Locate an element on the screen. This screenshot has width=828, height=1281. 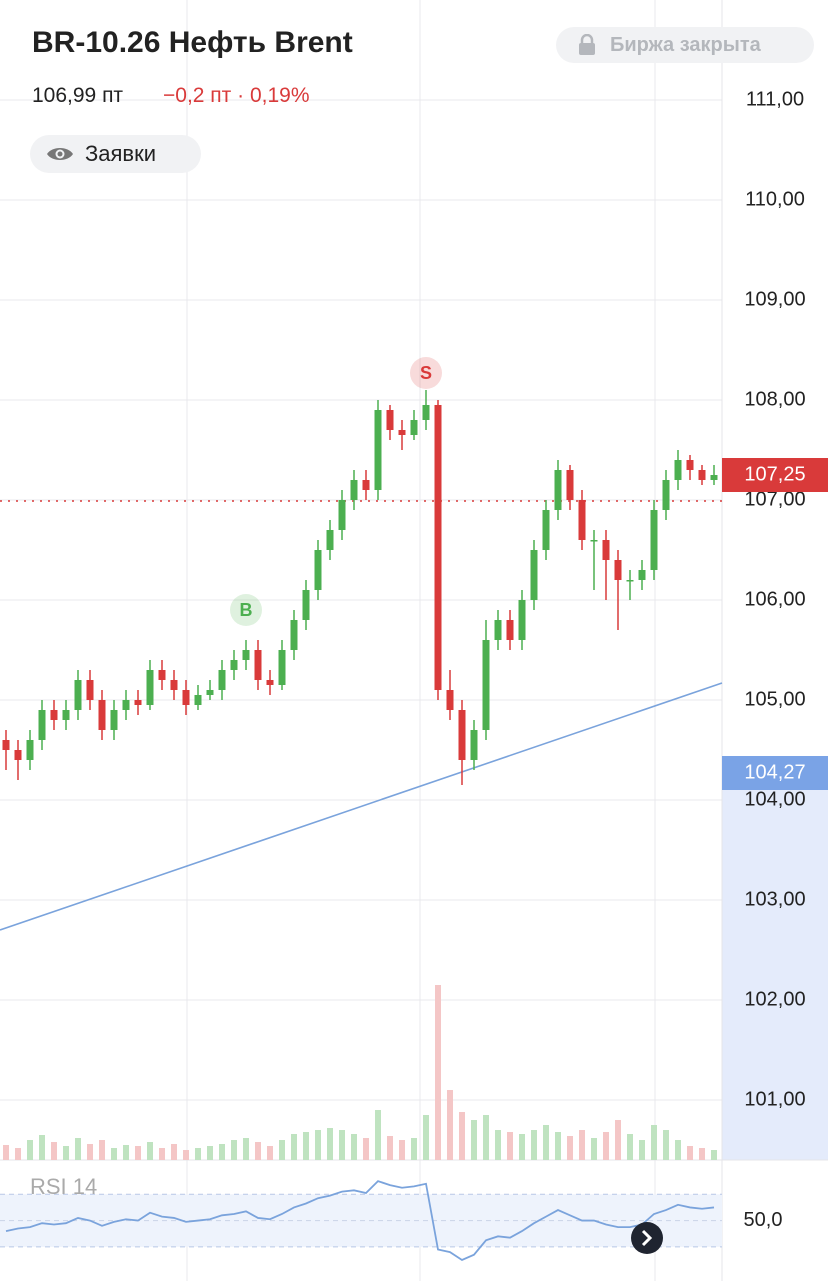
status-pill: Биржа закрыта is located at coordinates (685, 45).